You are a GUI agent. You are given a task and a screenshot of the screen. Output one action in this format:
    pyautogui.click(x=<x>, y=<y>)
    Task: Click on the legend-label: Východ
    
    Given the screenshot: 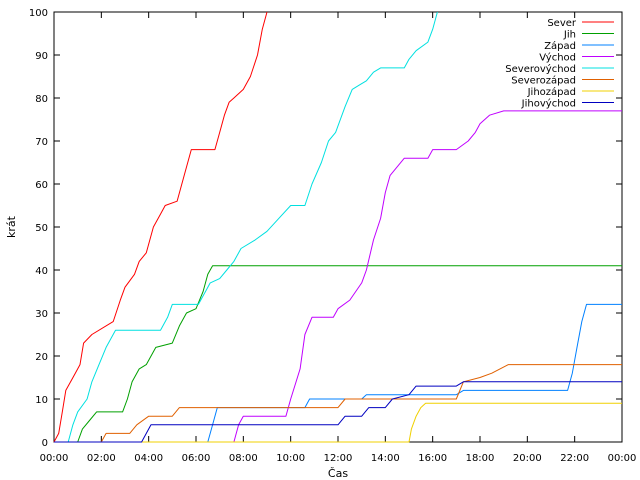 What is the action you would take?
    pyautogui.click(x=557, y=58)
    